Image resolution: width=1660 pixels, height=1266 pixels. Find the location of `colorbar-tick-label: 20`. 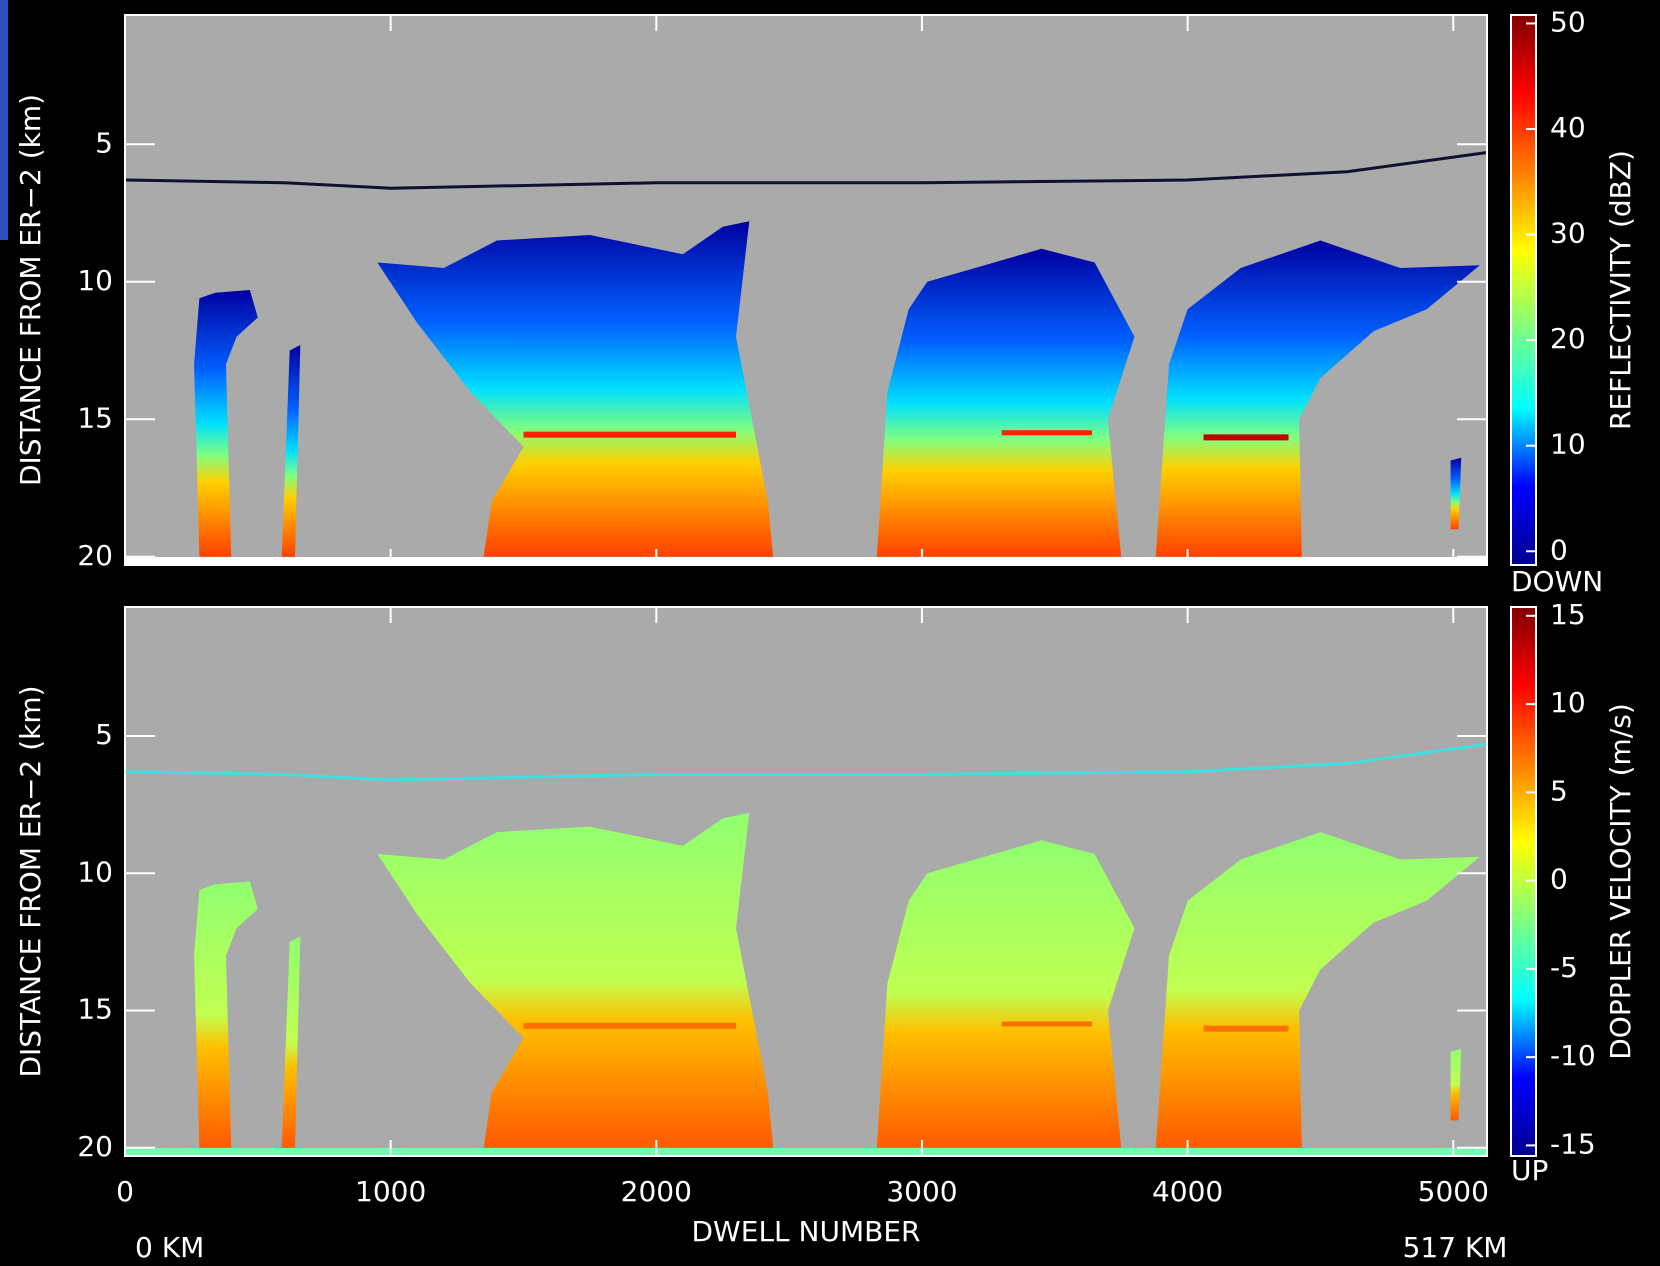

colorbar-tick-label: 20 is located at coordinates (1568, 338).